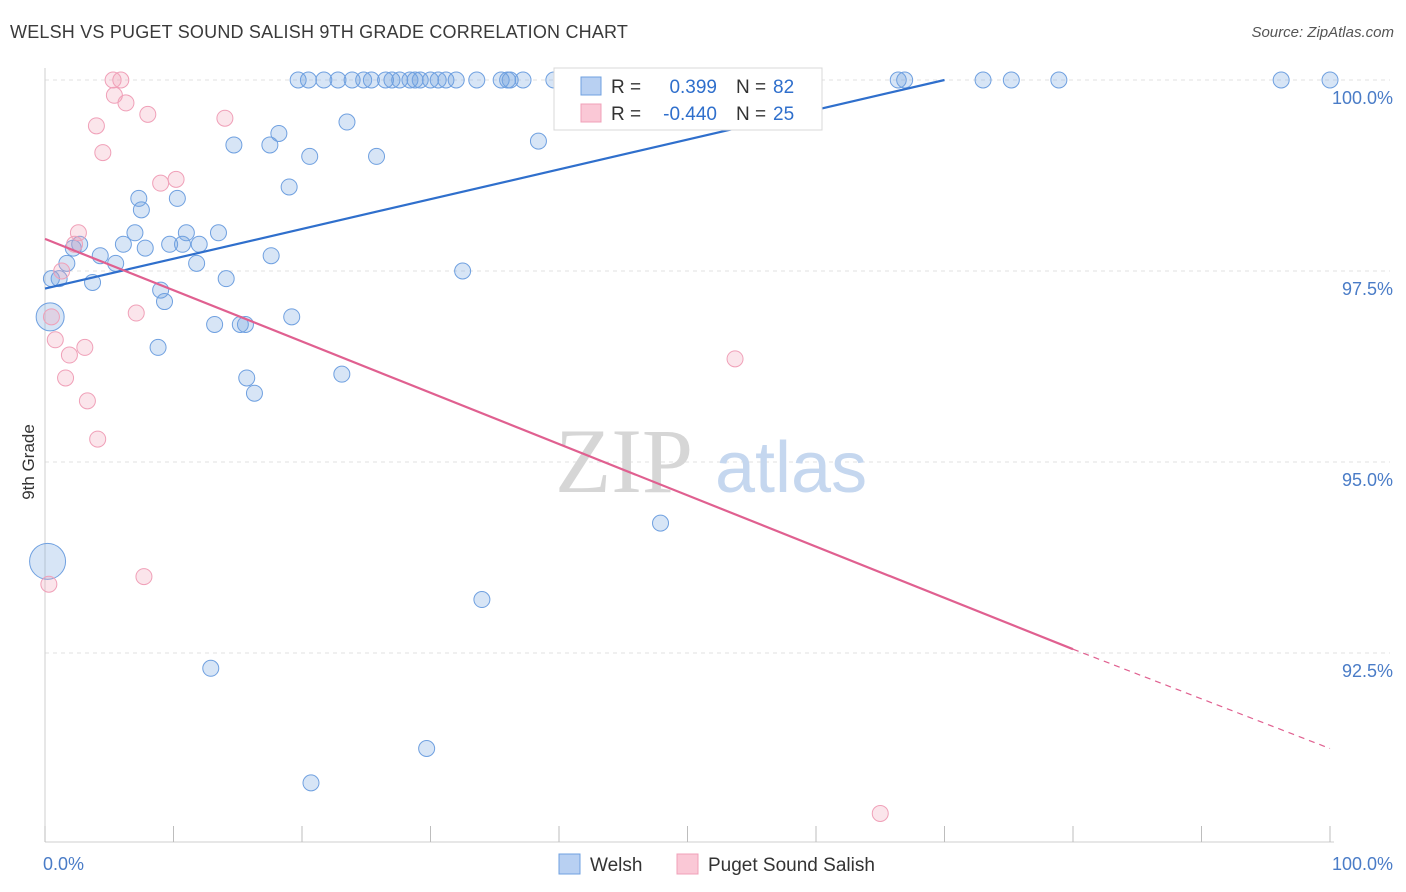 The image size is (1406, 892). What do you see at coordinates (751, 87) in the screenshot?
I see `welsh-n-label: N =` at bounding box center [751, 87].